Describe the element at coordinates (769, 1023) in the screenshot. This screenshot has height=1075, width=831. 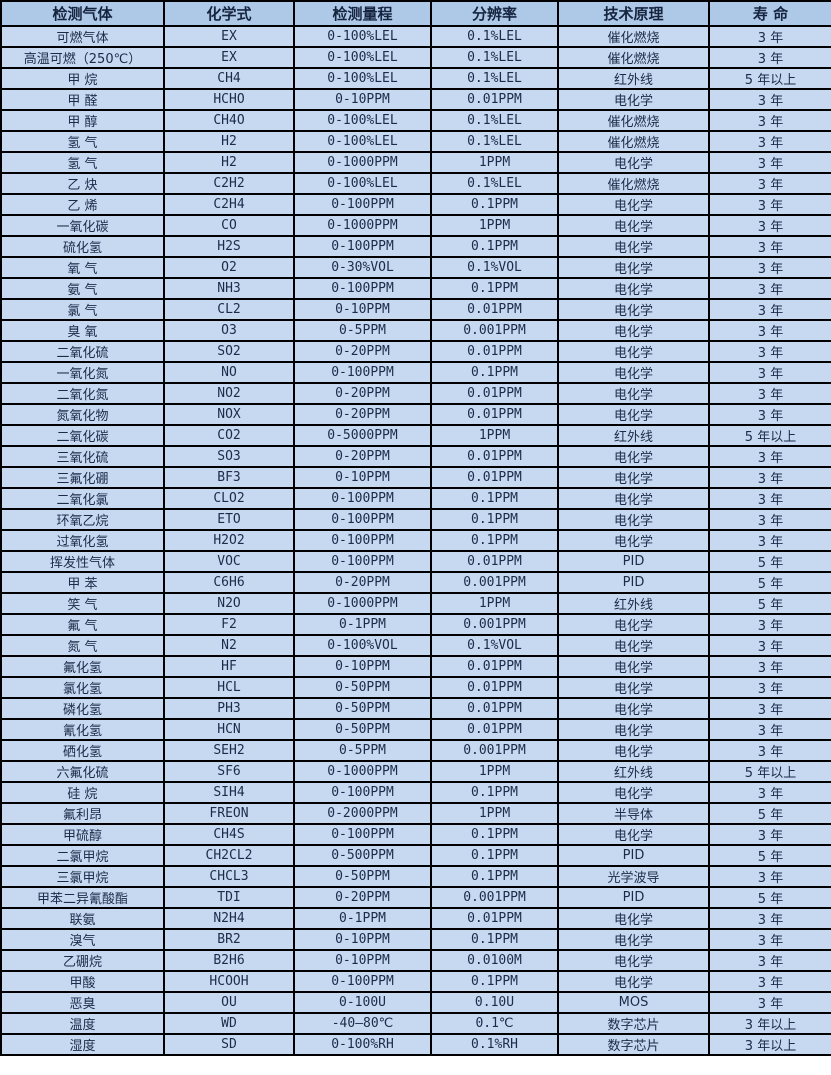
I see `lifespan-cell: 3 年以上` at that location.